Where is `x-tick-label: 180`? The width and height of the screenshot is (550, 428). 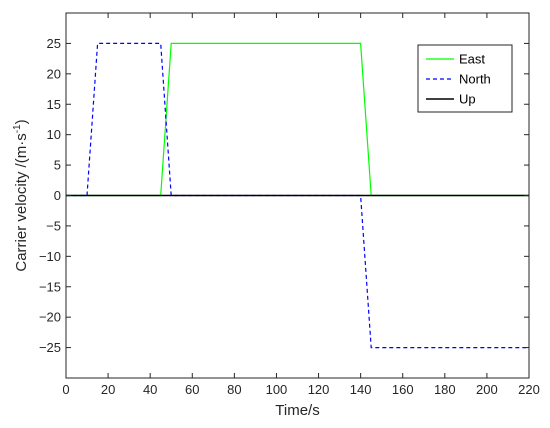 x-tick-label: 180 is located at coordinates (445, 389).